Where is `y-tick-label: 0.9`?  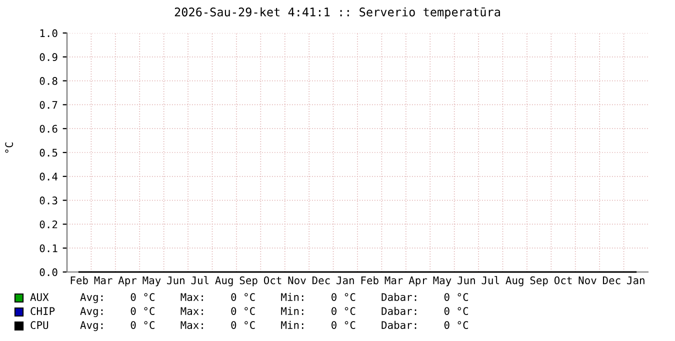
y-tick-label: 0.9 is located at coordinates (49, 57).